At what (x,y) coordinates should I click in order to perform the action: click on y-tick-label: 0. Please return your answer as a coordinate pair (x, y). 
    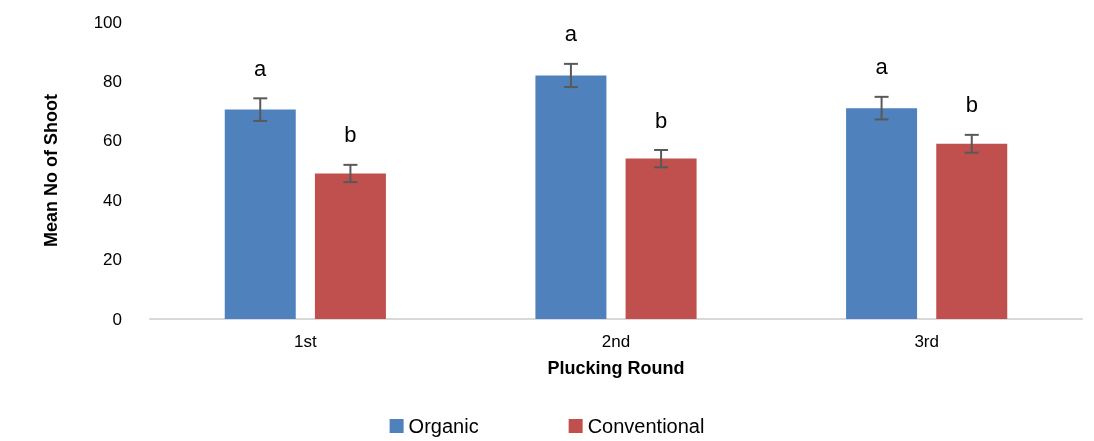
    Looking at the image, I should click on (117, 319).